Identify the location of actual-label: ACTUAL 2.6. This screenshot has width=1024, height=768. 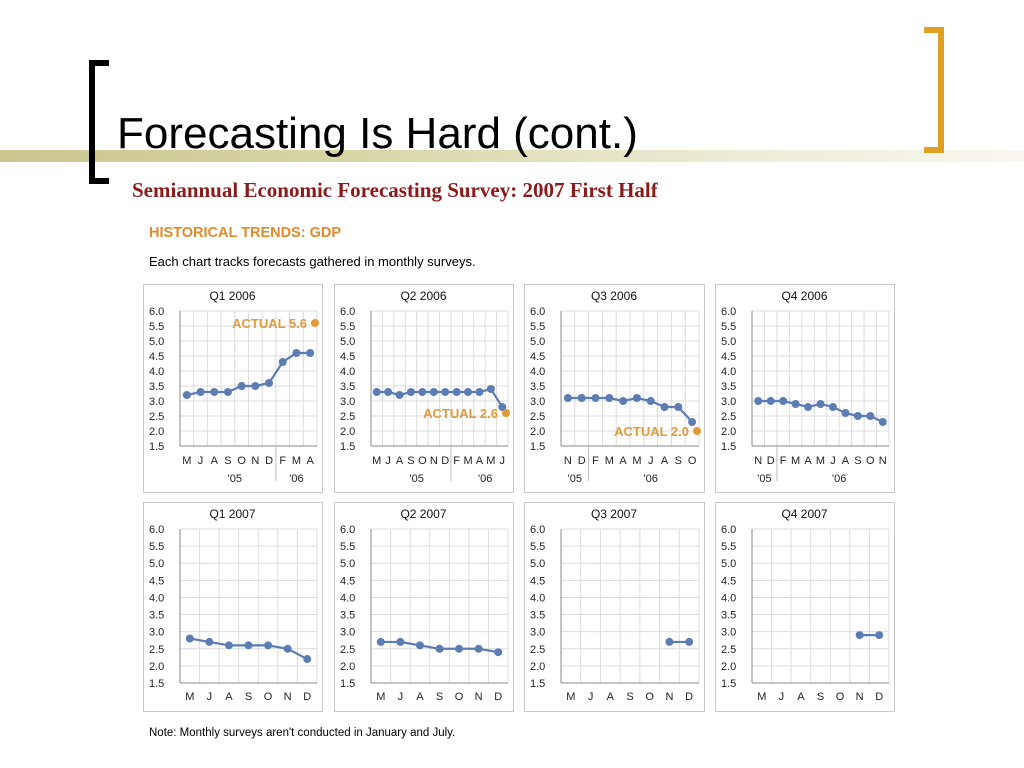
(460, 413).